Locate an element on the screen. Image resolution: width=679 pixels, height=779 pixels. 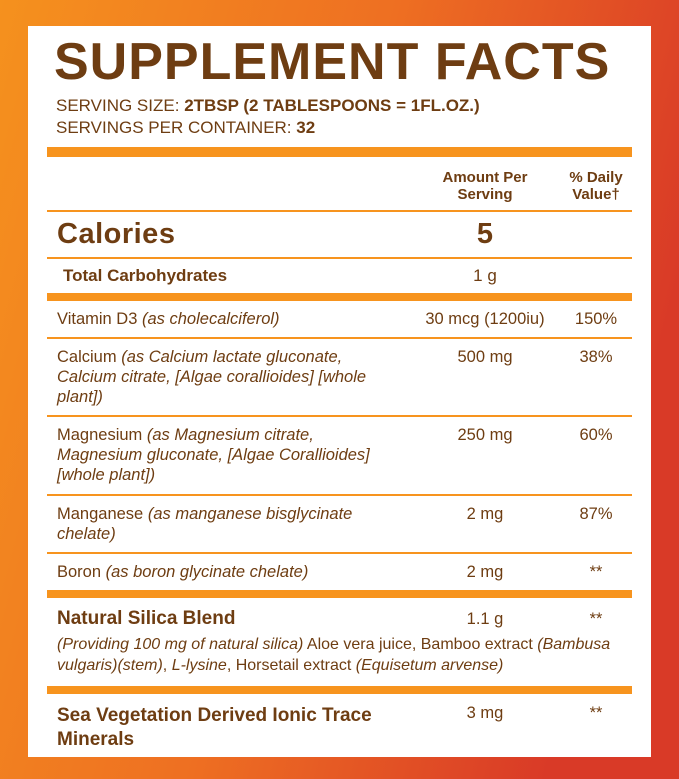
trace-minerals-amount: 3 mg is located at coordinates (485, 713).